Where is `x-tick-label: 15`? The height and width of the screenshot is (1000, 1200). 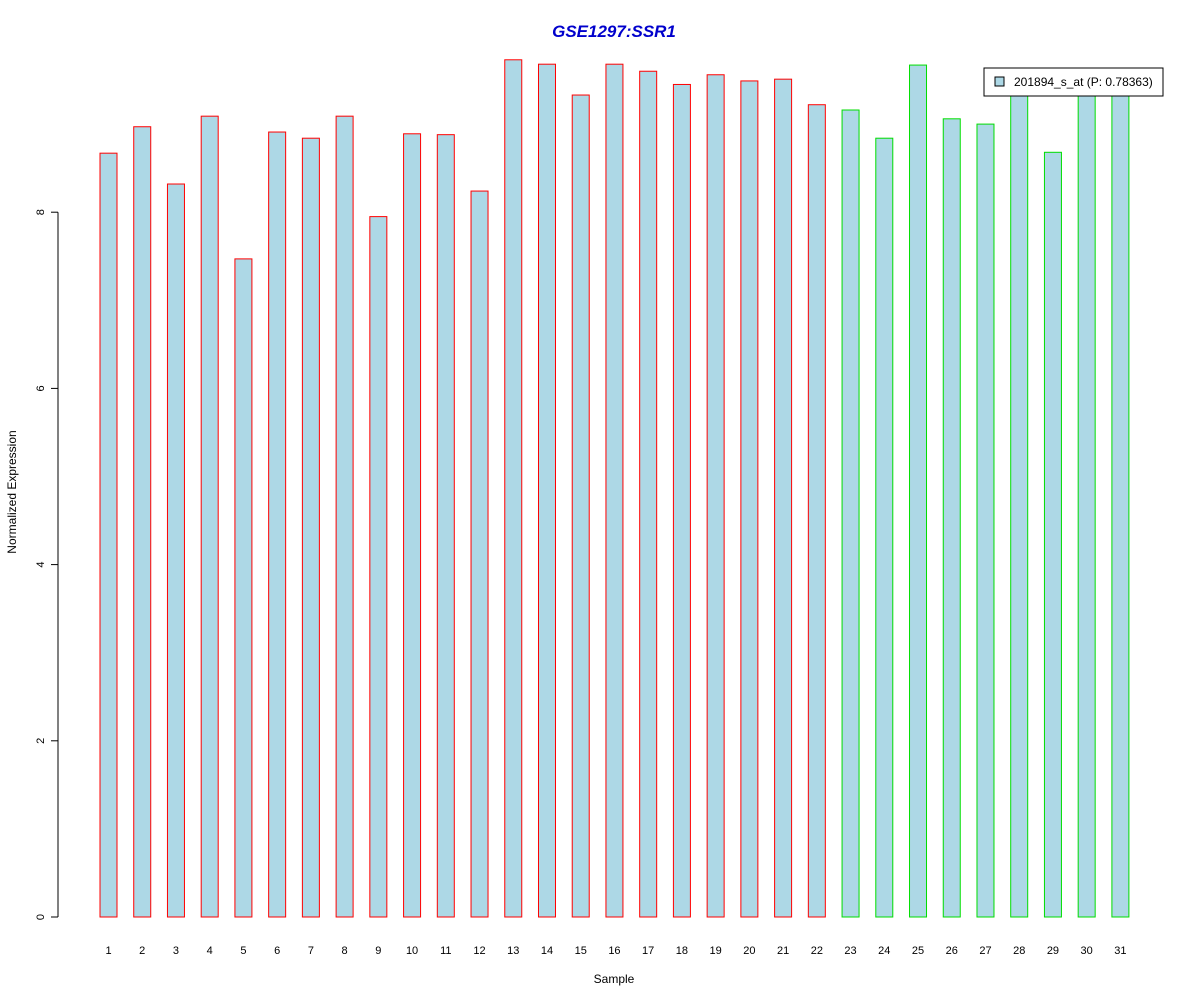 x-tick-label: 15 is located at coordinates (581, 951).